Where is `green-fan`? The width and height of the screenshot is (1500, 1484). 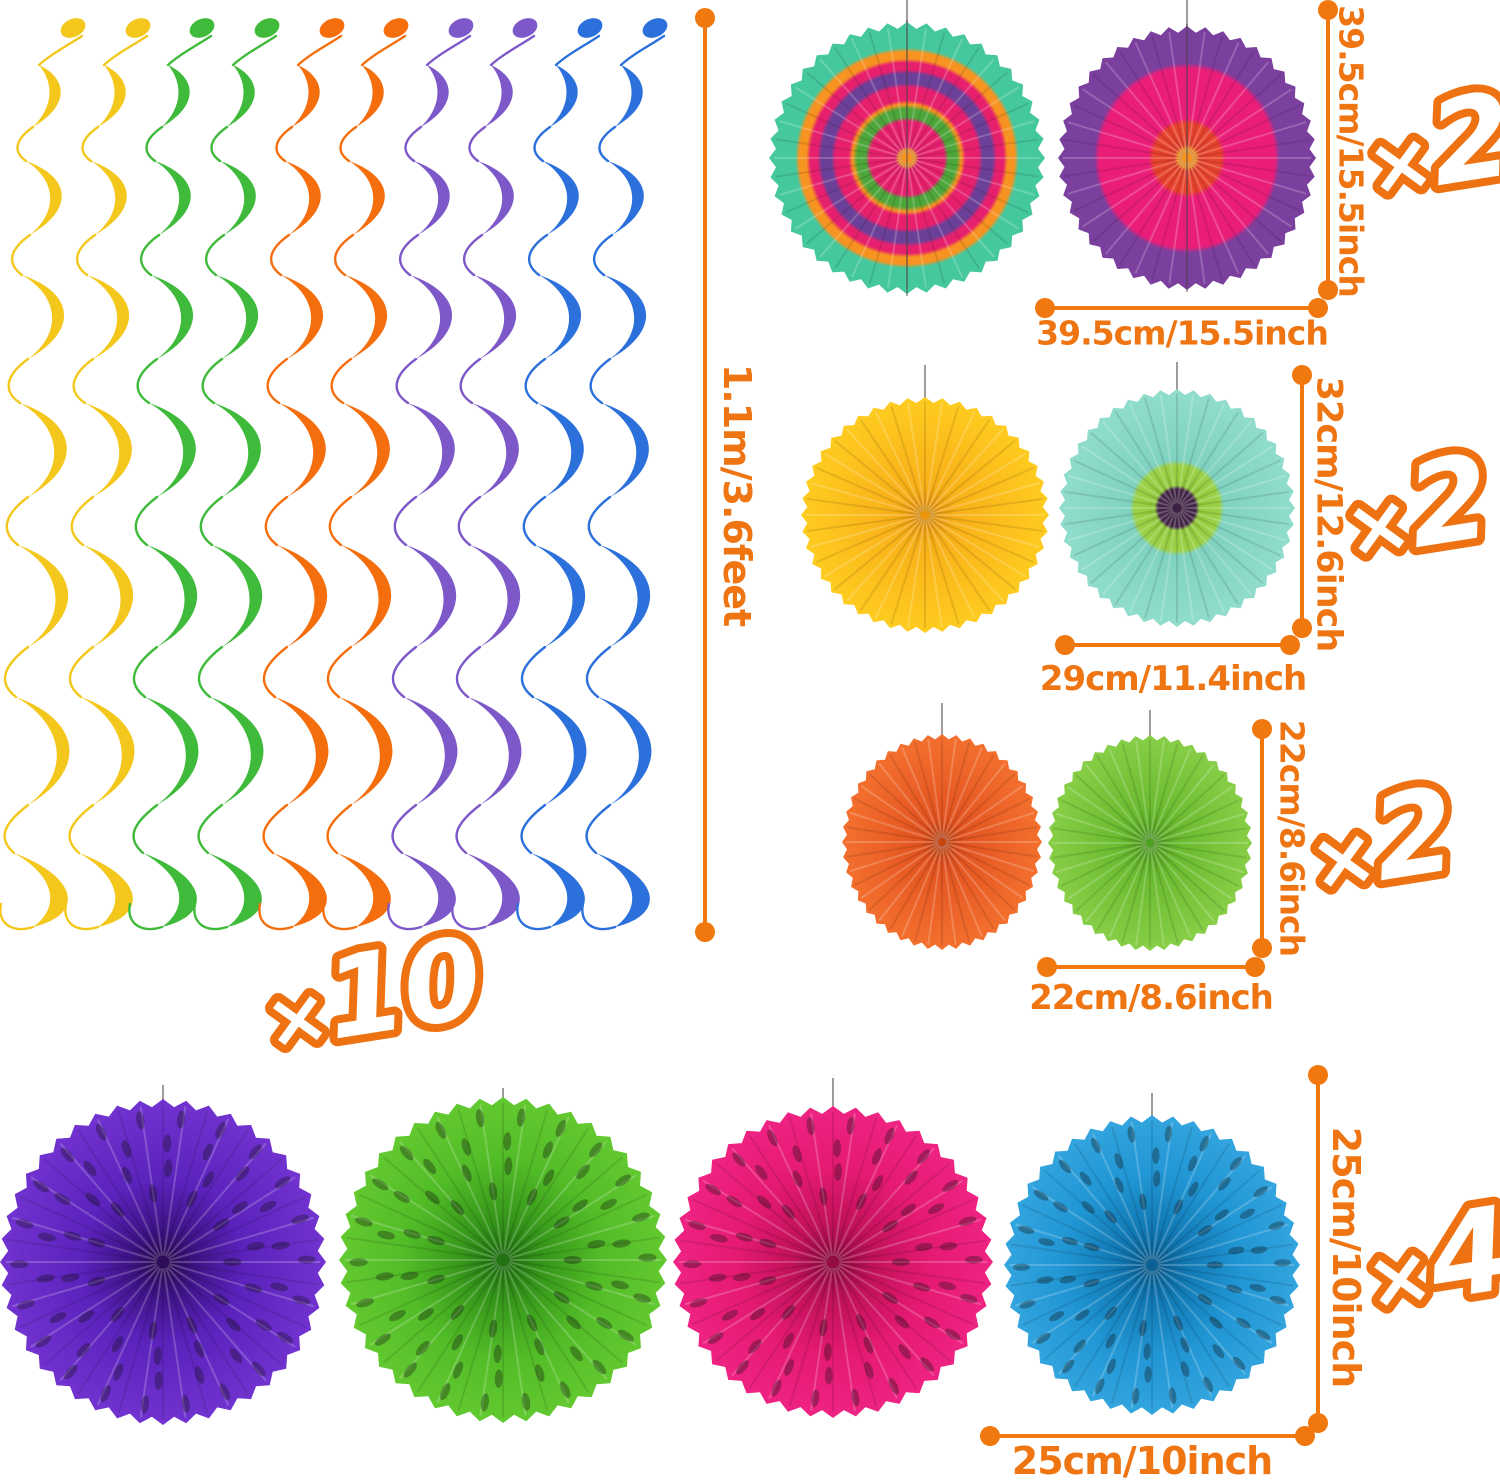 green-fan is located at coordinates (1150, 843).